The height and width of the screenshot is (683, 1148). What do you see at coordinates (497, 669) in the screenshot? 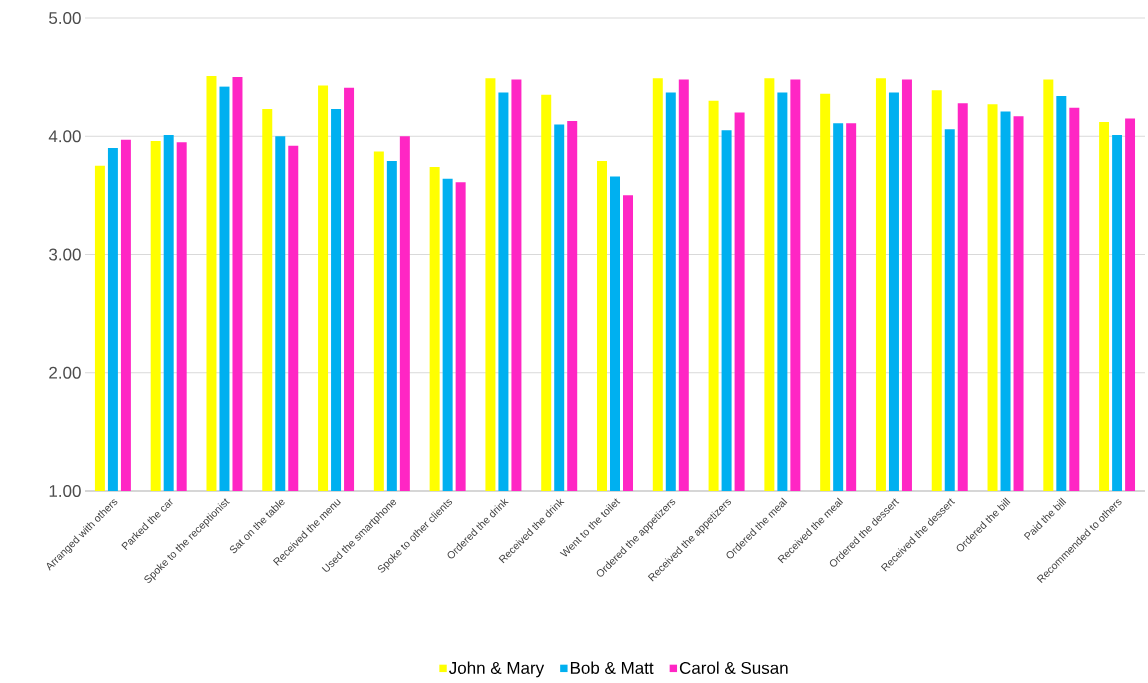
I see `legend-label: John & Mary` at bounding box center [497, 669].